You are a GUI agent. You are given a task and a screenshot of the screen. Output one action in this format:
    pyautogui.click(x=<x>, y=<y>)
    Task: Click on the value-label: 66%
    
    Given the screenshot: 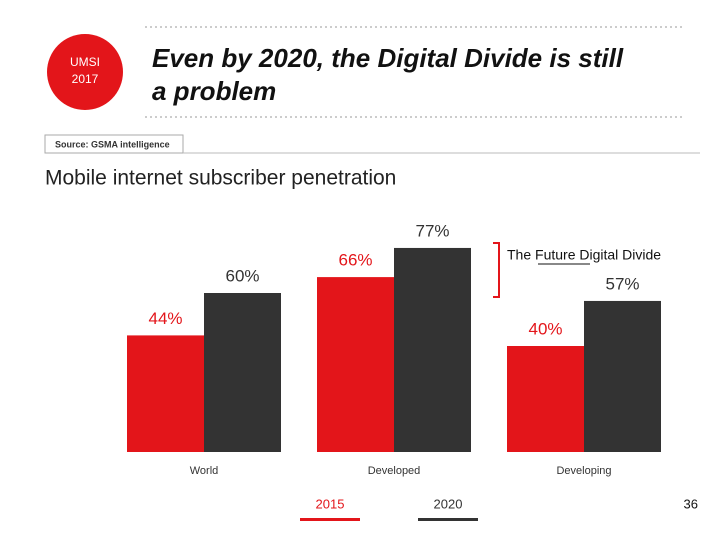 What is the action you would take?
    pyautogui.click(x=355, y=260)
    